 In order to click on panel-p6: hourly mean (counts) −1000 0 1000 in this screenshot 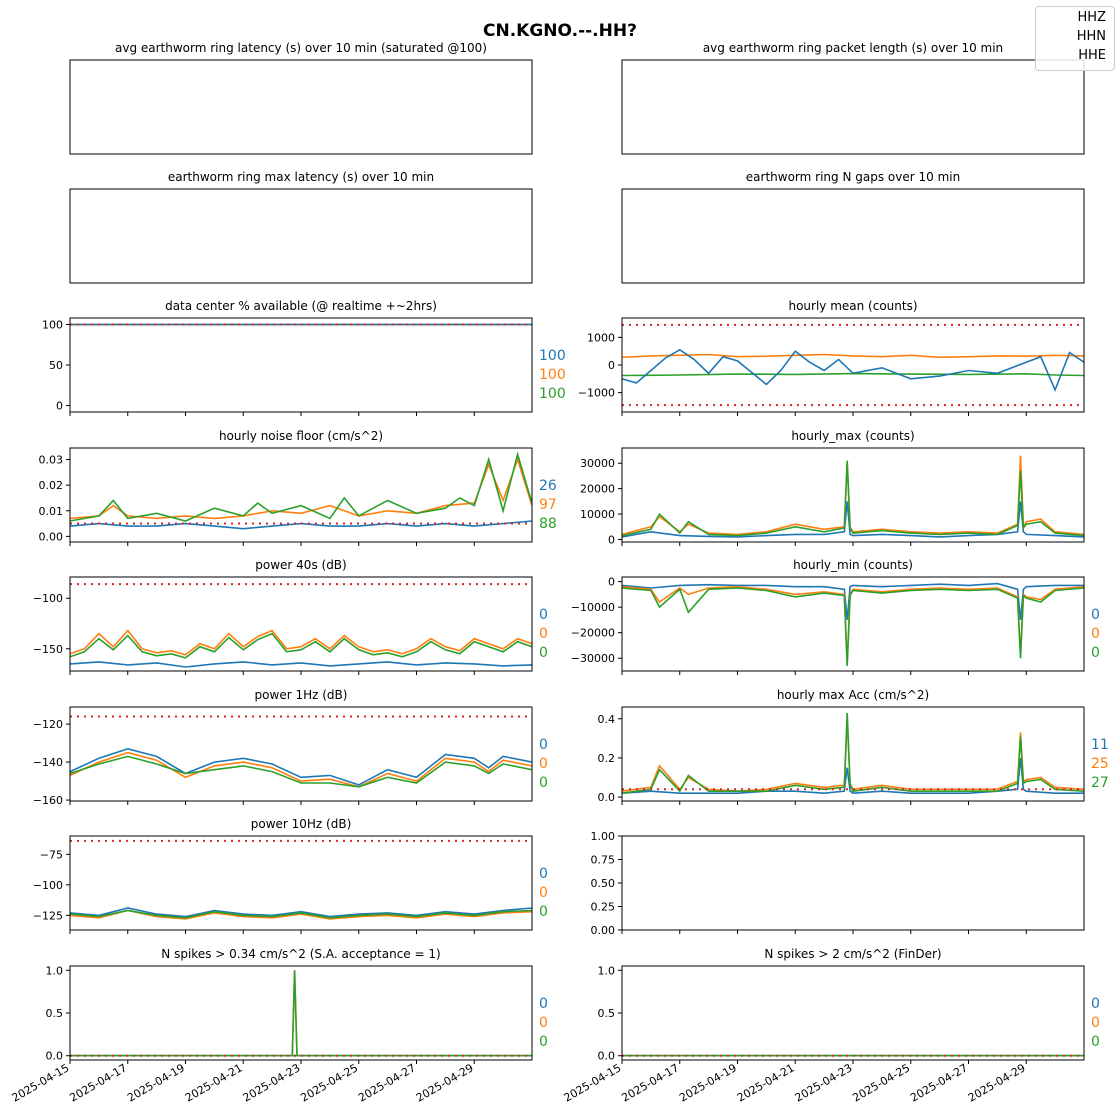, I will do `click(831, 357)`.